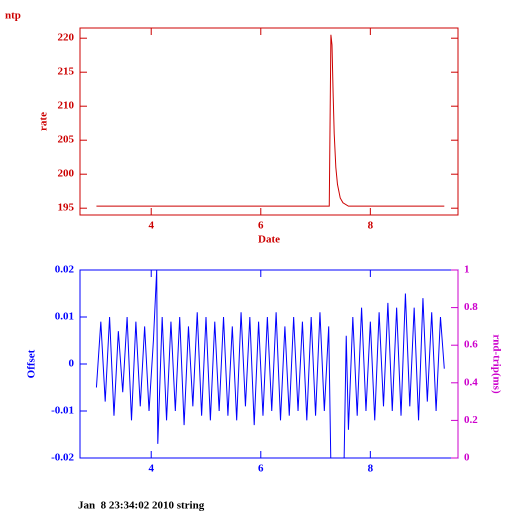 This screenshot has width=512, height=512. I want to click on y-tick-label: -0.02, so click(62, 458).